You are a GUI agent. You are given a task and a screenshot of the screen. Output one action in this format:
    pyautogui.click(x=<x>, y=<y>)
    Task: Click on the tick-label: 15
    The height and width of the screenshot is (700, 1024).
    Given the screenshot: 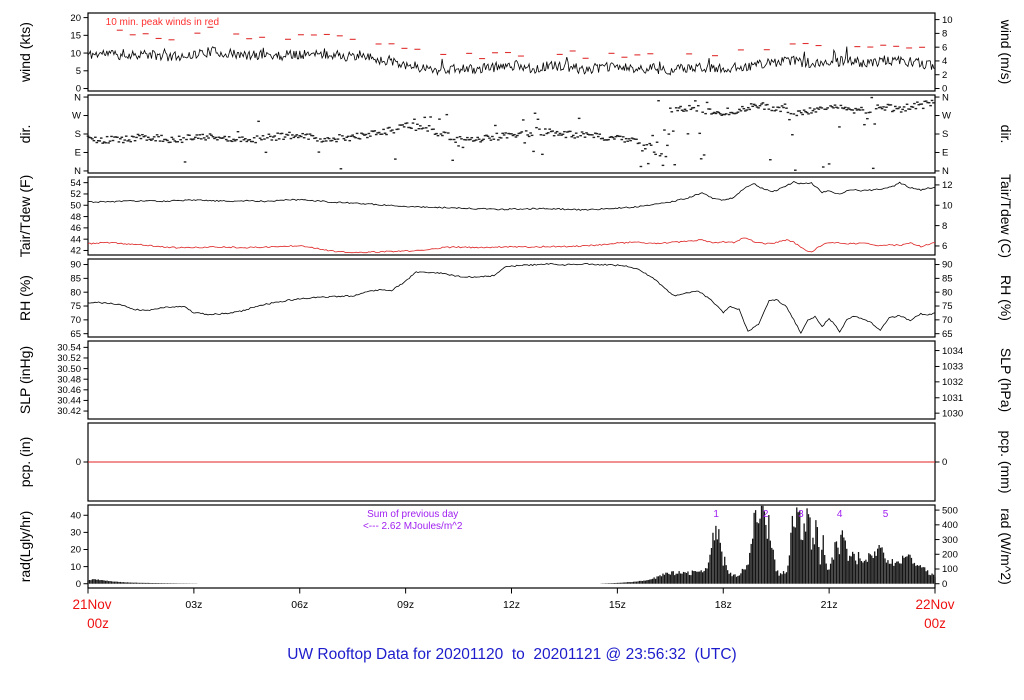 What is the action you would take?
    pyautogui.click(x=75, y=36)
    